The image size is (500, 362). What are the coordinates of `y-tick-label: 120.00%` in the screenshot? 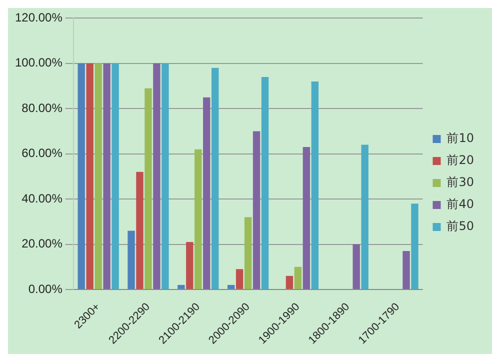 It's located at (39, 17).